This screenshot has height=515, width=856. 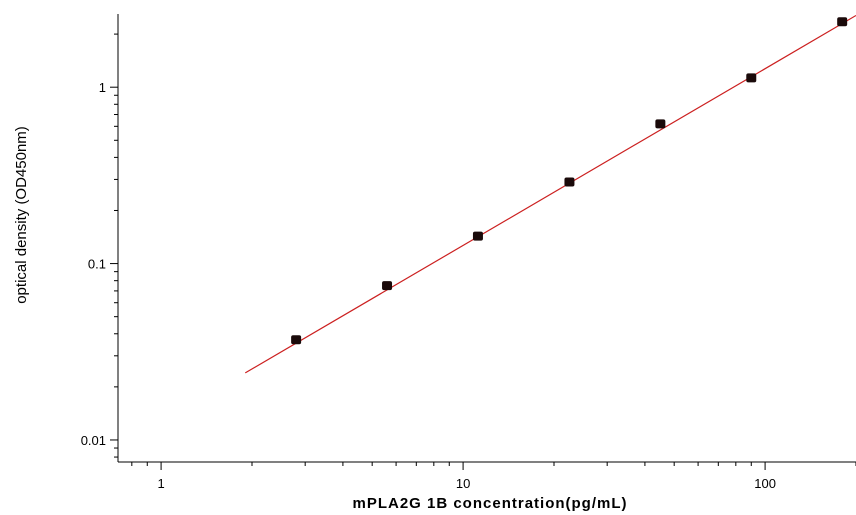 I want to click on x-tick-label: 10, so click(x=463, y=483).